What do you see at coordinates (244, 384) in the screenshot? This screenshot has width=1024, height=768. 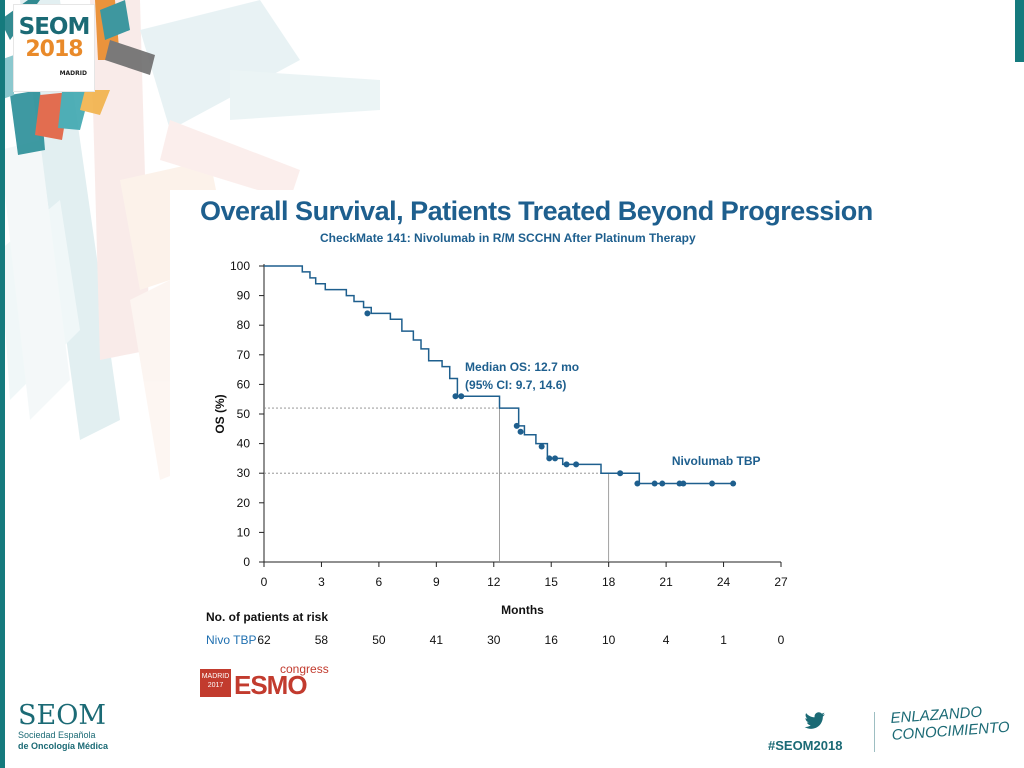 I see `y-tick-label: 60` at bounding box center [244, 384].